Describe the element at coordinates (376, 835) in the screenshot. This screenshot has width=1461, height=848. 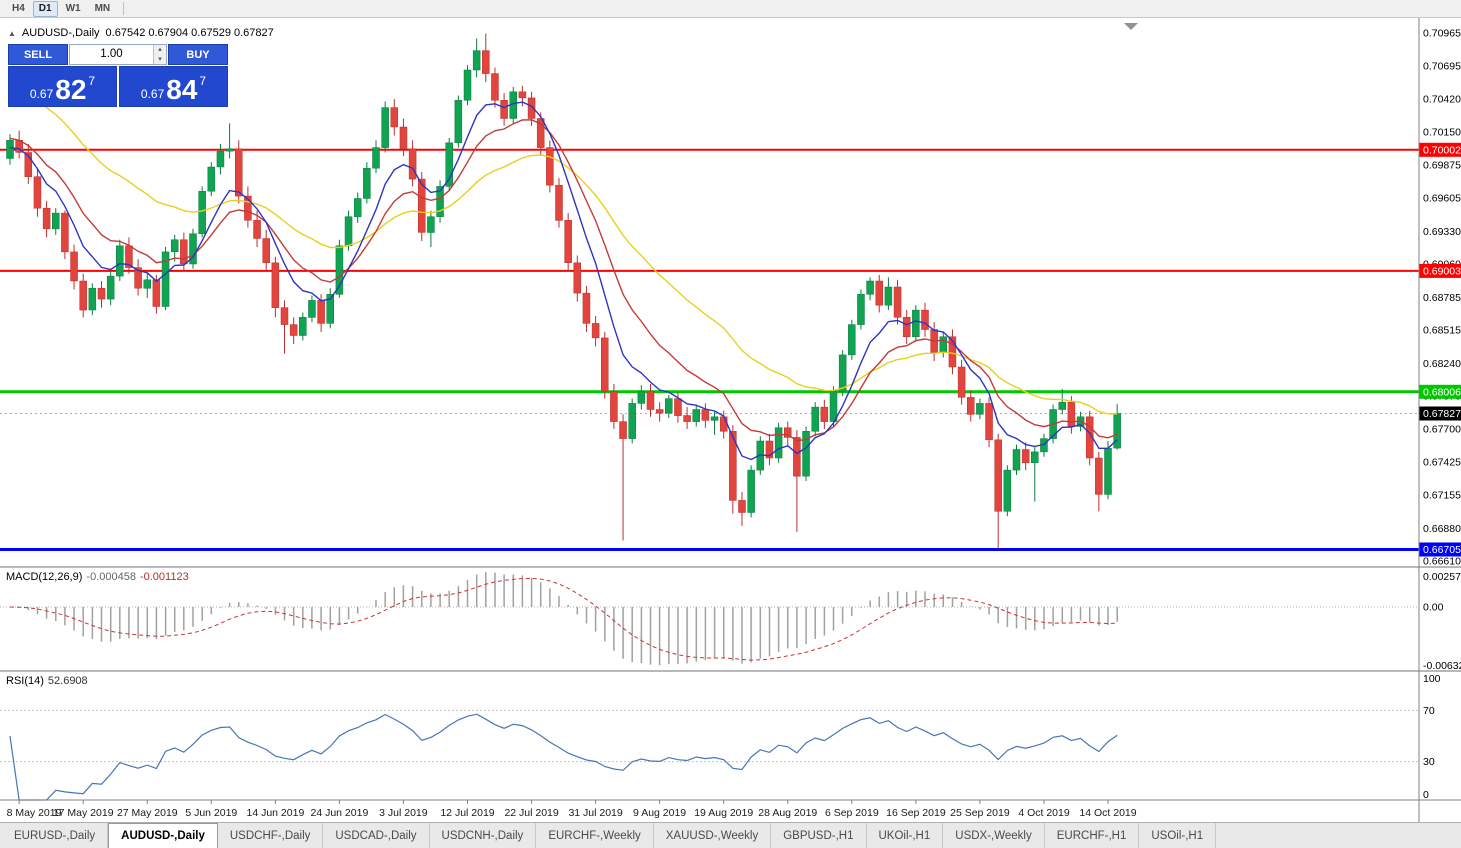
I see `tab-usdcad-daily: USDCAD-,Daily` at that location.